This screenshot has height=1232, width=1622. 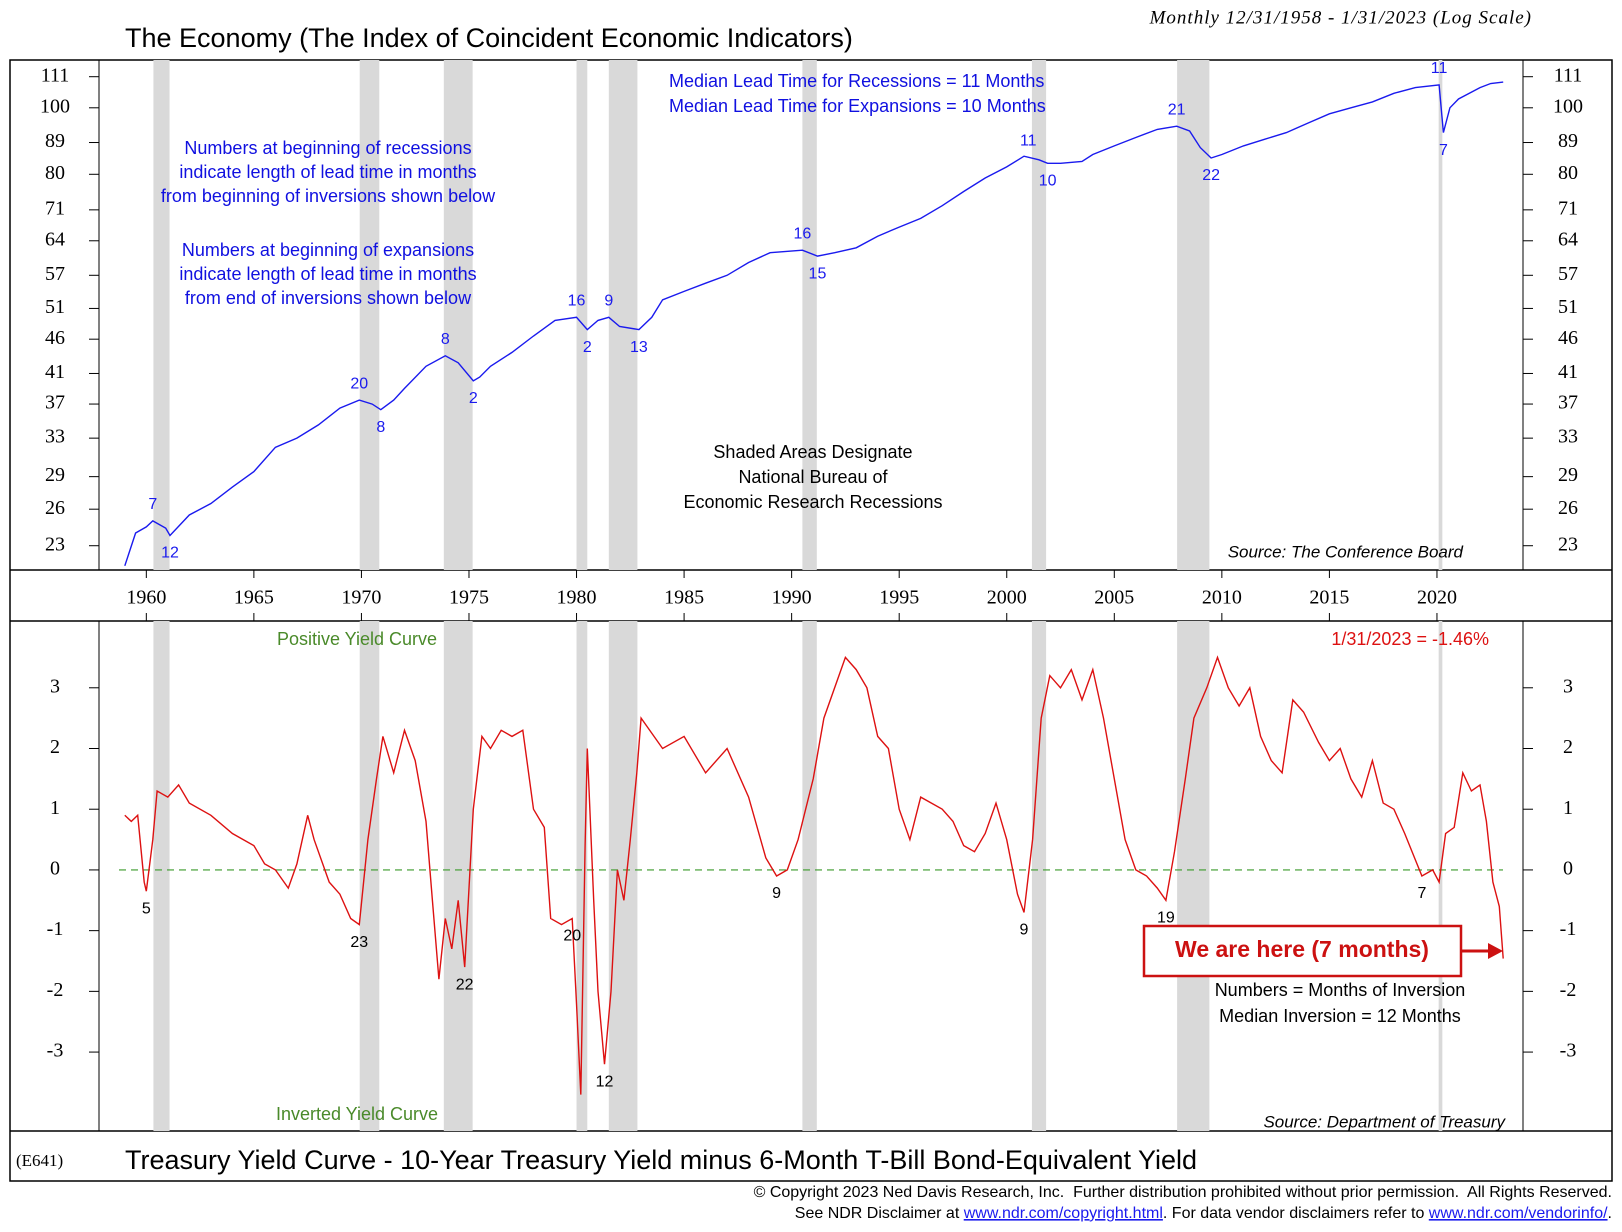 I want to click on y-tick-label: 64, so click(x=55, y=239).